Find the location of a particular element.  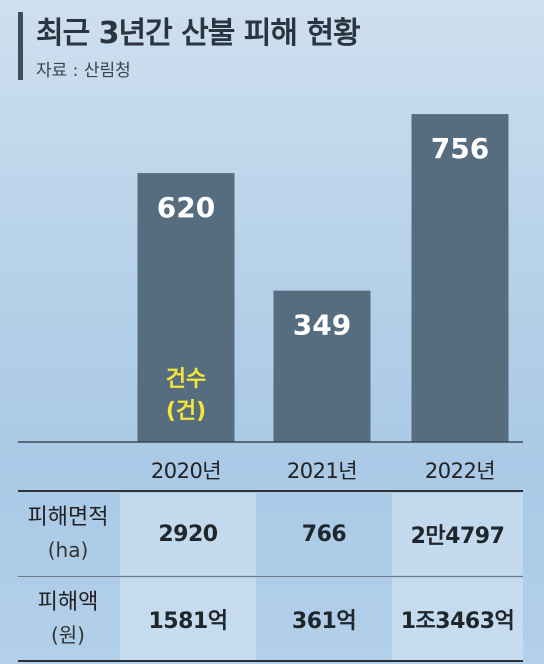

cell-cost-2021: 361억 is located at coordinates (324, 621).